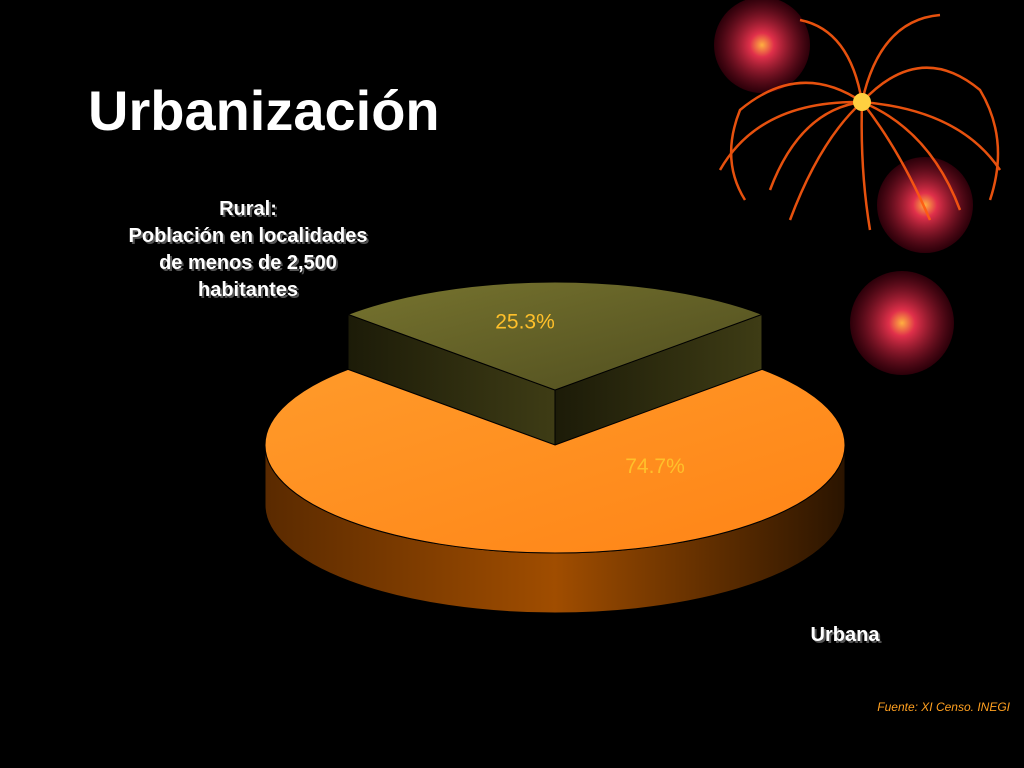  What do you see at coordinates (858, 187) in the screenshot?
I see `fireworks-decoration` at bounding box center [858, 187].